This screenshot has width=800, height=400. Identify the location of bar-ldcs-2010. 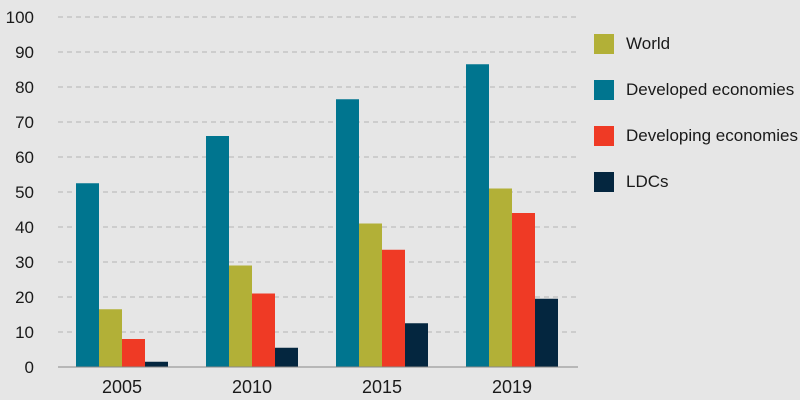
(286, 357).